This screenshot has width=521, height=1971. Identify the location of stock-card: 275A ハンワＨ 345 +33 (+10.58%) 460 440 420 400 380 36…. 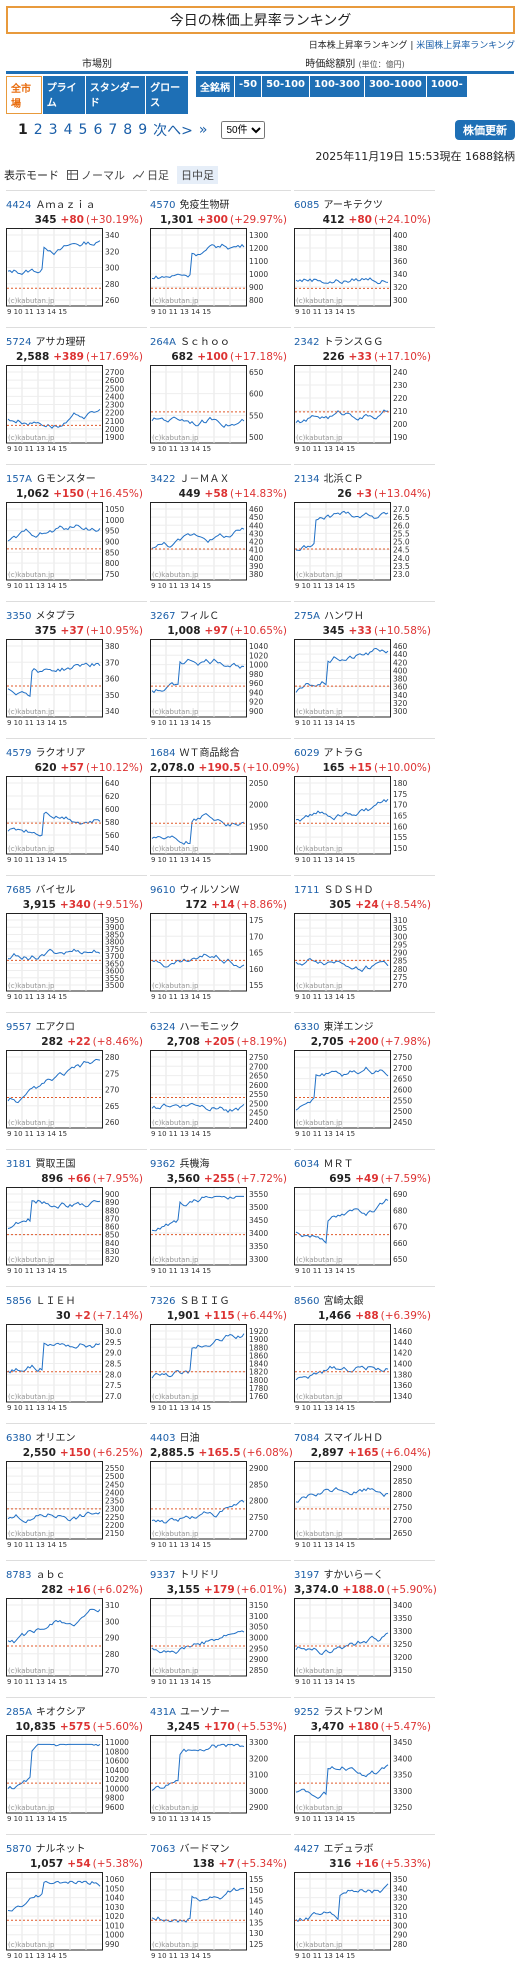
(364, 669).